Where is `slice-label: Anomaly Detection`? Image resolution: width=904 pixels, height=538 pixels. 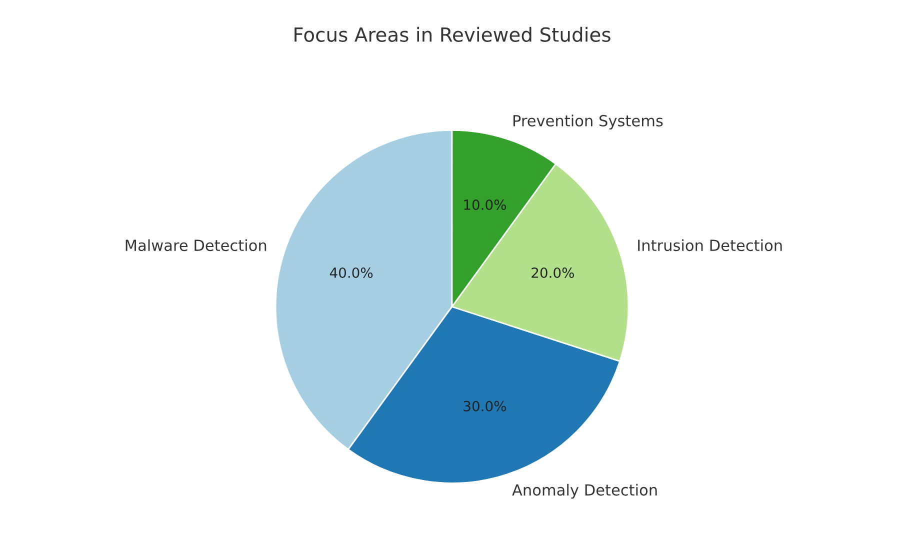 slice-label: Anomaly Detection is located at coordinates (584, 491).